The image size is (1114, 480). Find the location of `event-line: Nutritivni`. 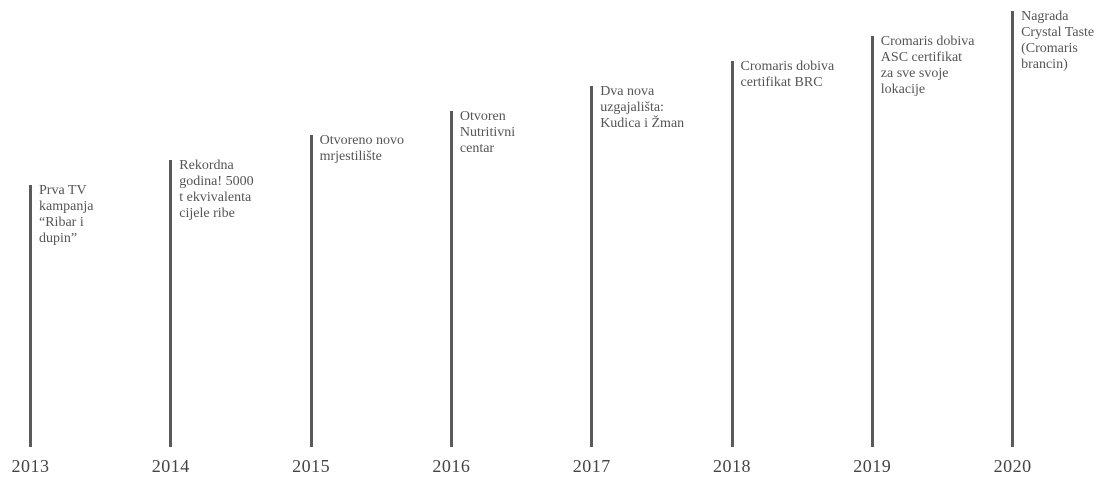

event-line: Nutritivni is located at coordinates (487, 132).